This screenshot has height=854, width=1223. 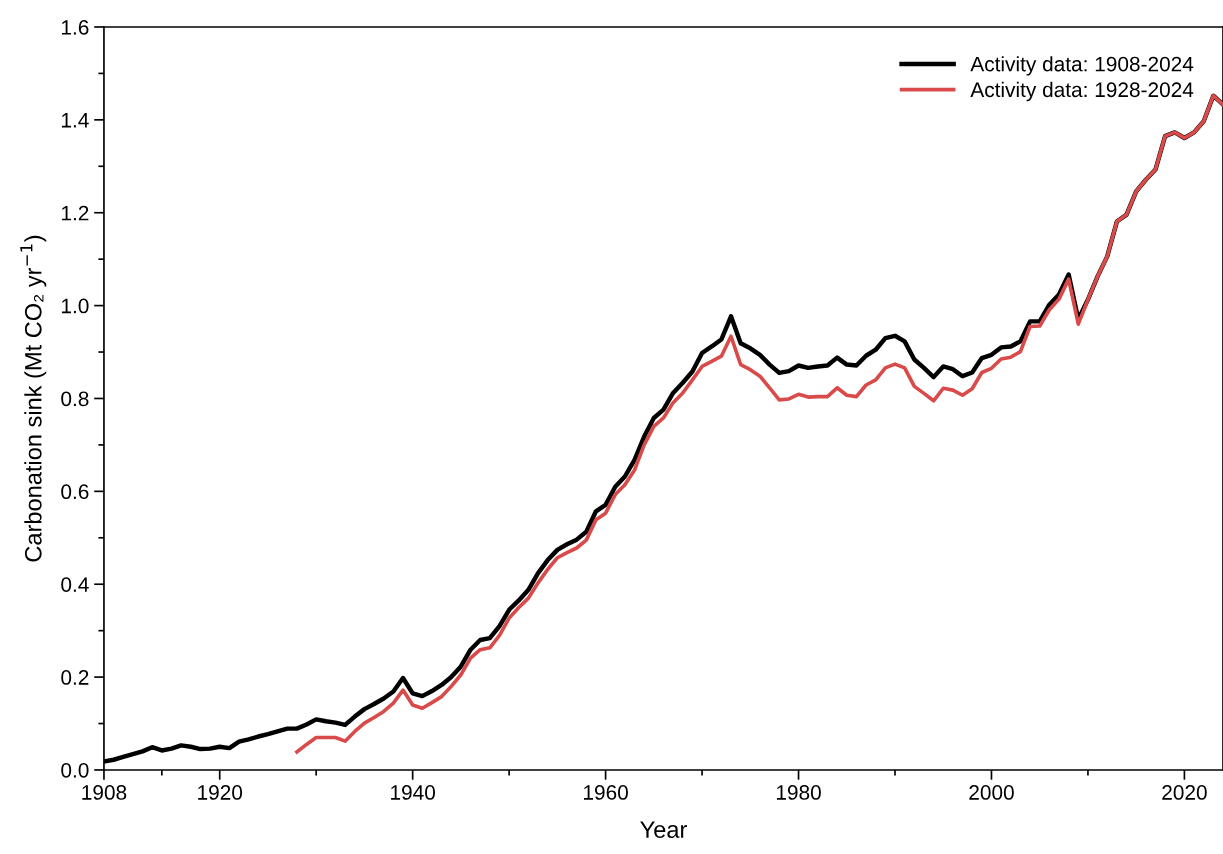 I want to click on x-tick-label: 2000, so click(x=991, y=792).